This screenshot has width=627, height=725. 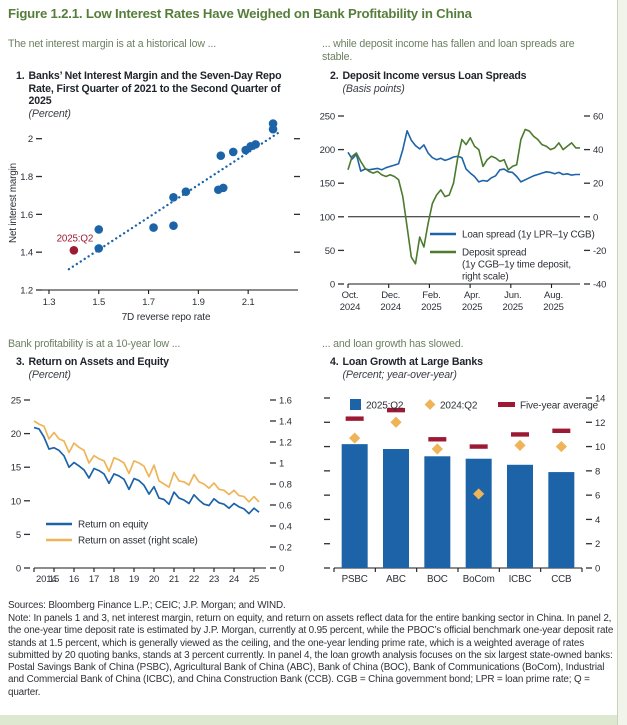 What do you see at coordinates (597, 471) in the screenshot?
I see `svg-text: 8` at bounding box center [597, 471].